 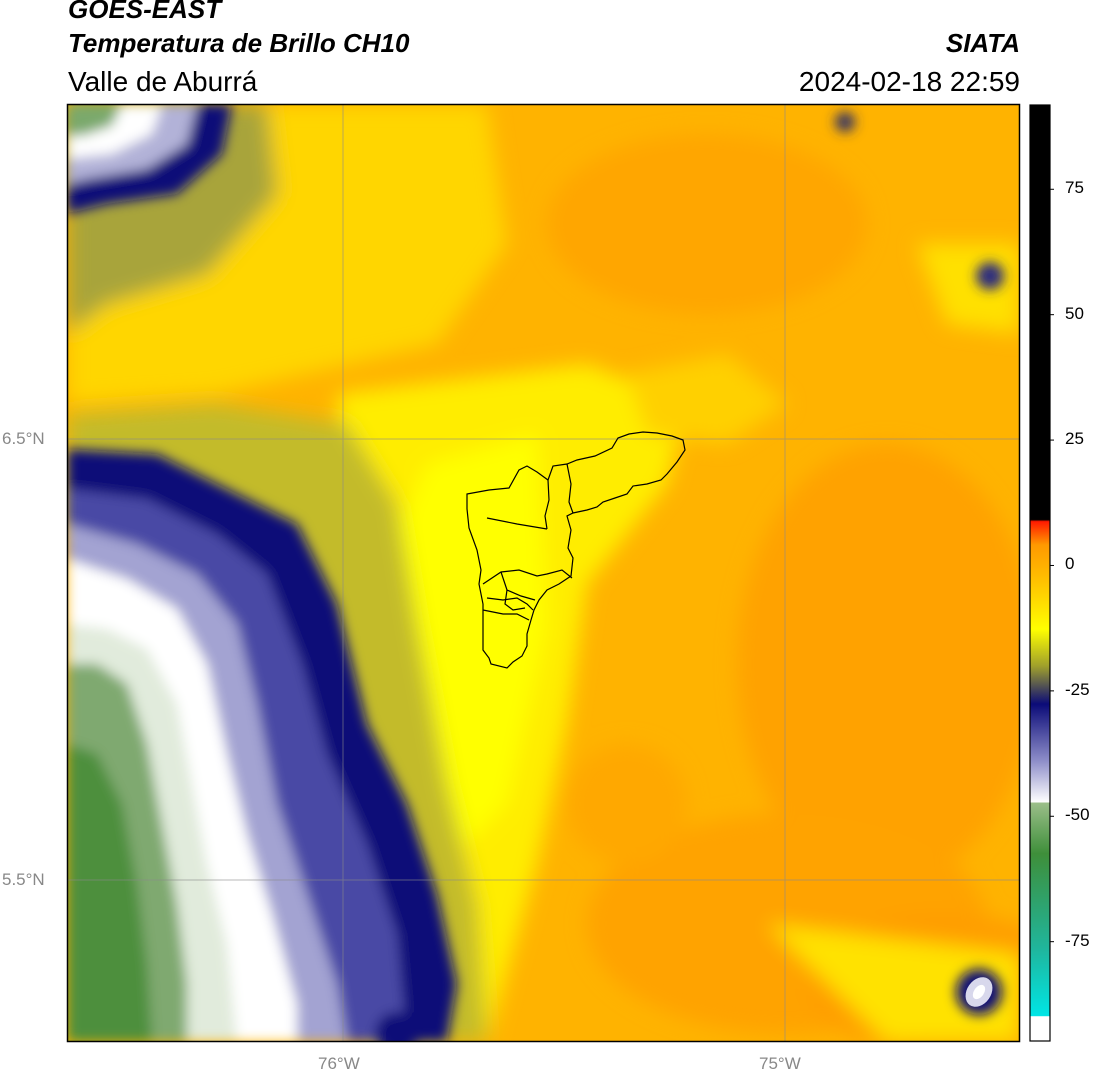 I want to click on municipality-boundaries, so click(x=576, y=550).